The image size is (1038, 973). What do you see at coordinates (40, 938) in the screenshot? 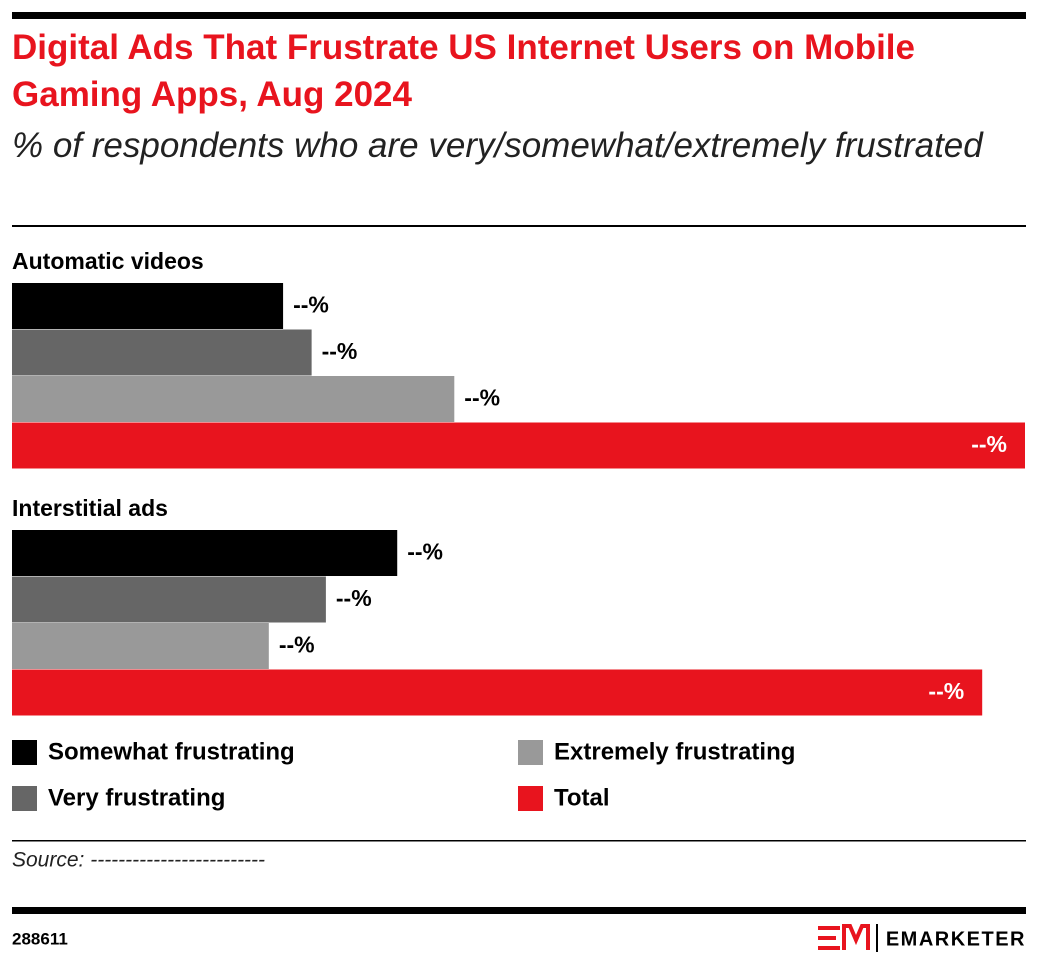
I see `chart-id: 288611` at bounding box center [40, 938].